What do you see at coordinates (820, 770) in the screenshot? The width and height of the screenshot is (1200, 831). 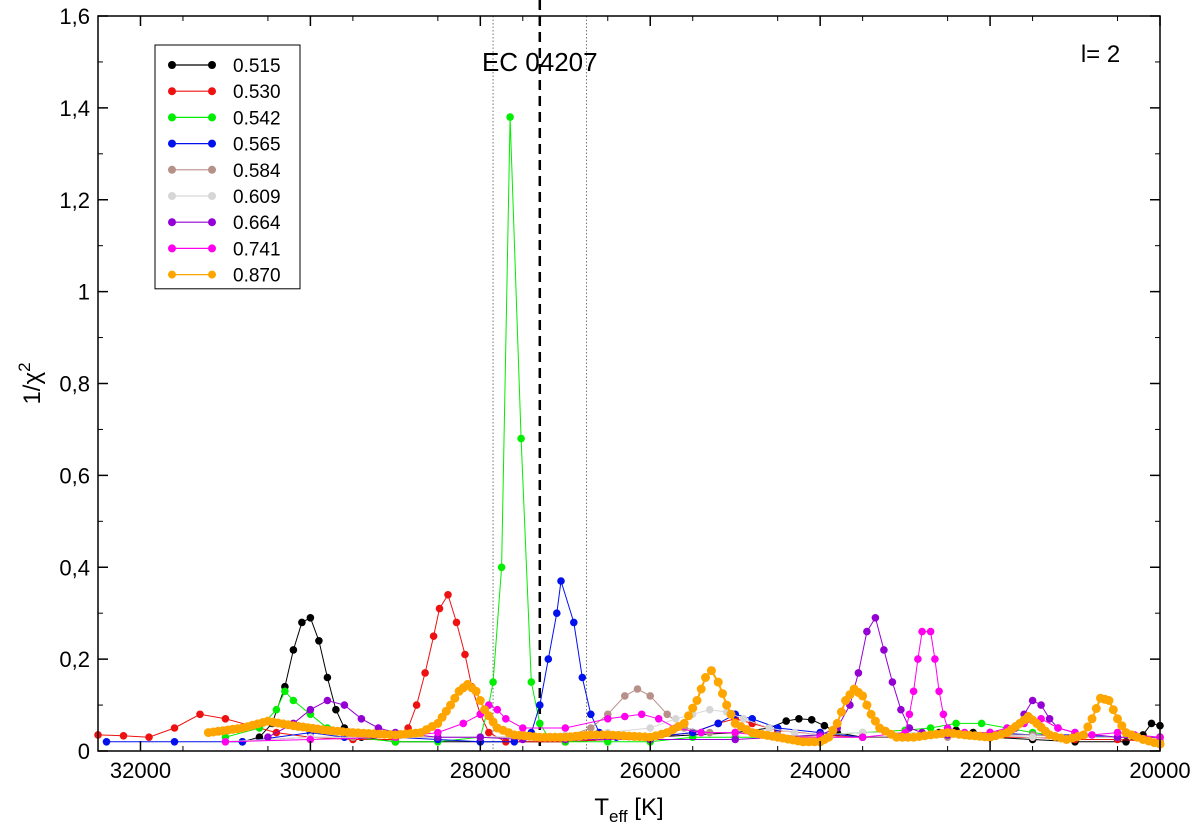 I see `x-tick-label: 24000` at bounding box center [820, 770].